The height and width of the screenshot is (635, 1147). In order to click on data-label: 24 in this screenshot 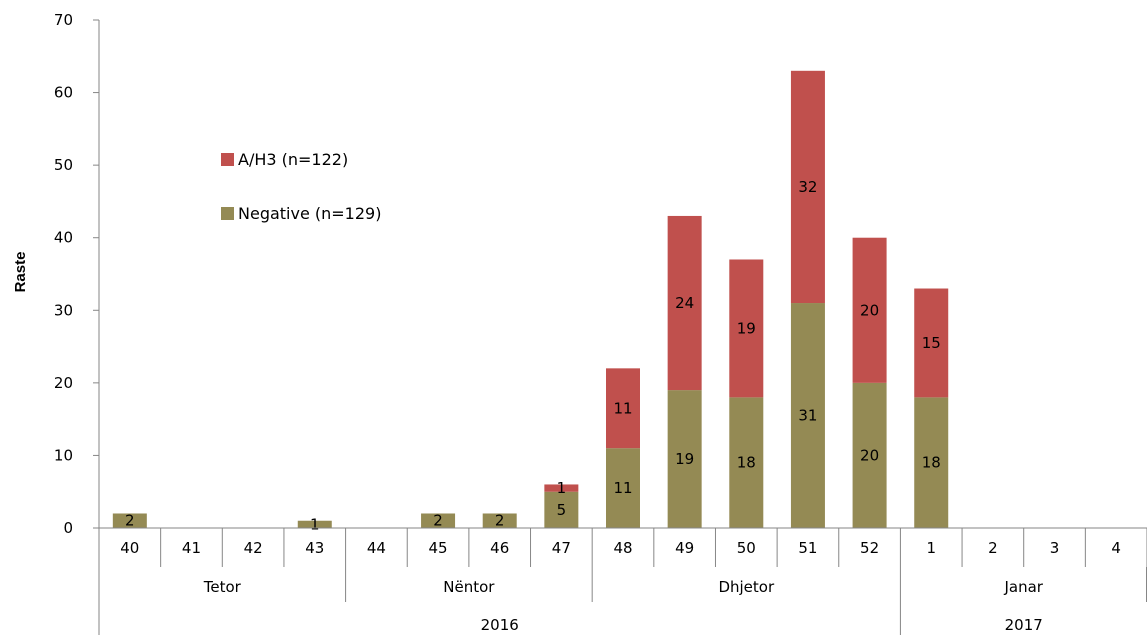, I will do `click(684, 303)`.